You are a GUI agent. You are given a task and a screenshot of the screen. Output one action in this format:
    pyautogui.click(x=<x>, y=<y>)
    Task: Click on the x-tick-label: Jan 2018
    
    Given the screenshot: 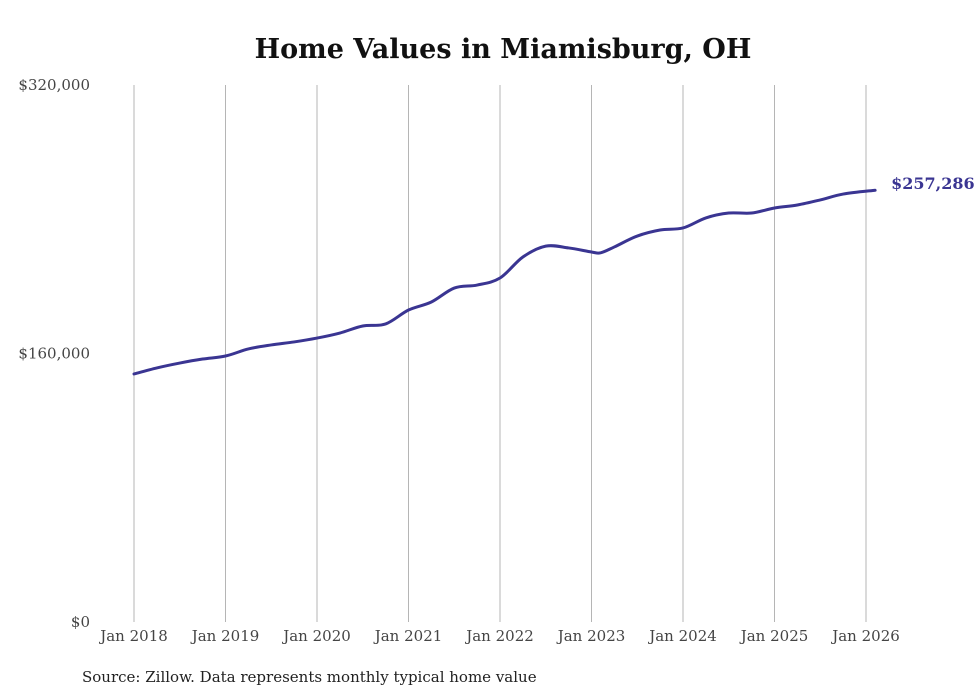 What is the action you would take?
    pyautogui.click(x=133, y=636)
    